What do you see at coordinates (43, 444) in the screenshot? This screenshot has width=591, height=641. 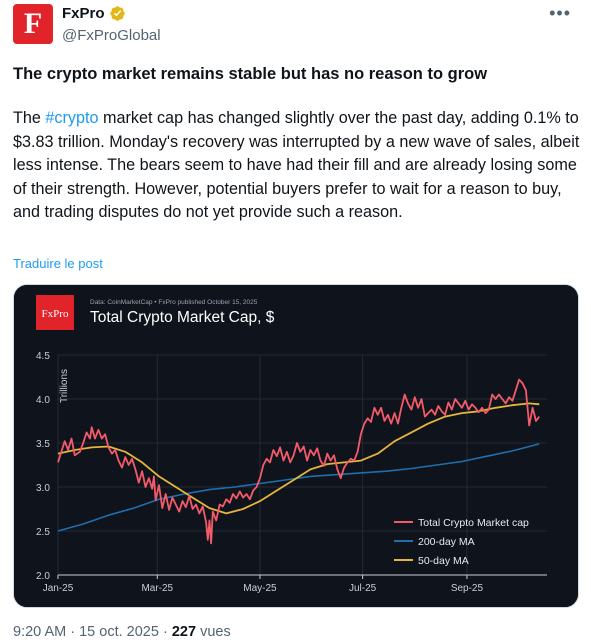 I see `y-tick-label: 3.5` at bounding box center [43, 444].